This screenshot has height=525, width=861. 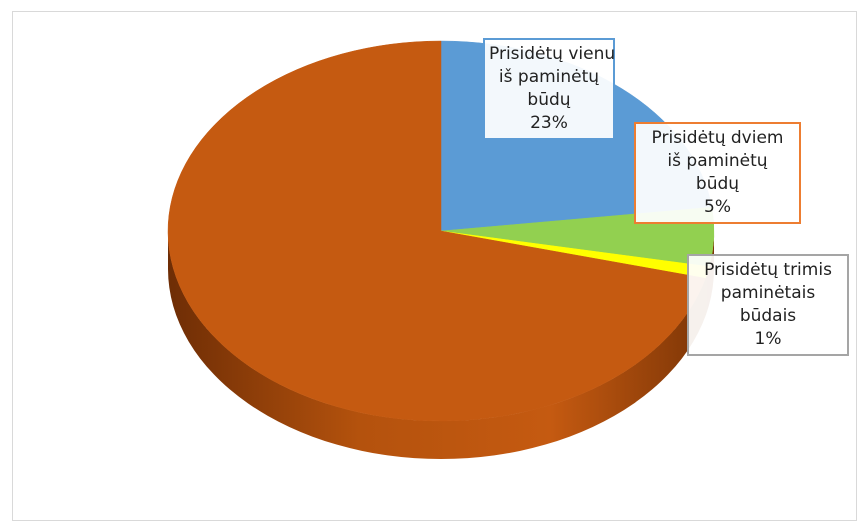 I want to click on data-label-percent: 1%, so click(x=768, y=339).